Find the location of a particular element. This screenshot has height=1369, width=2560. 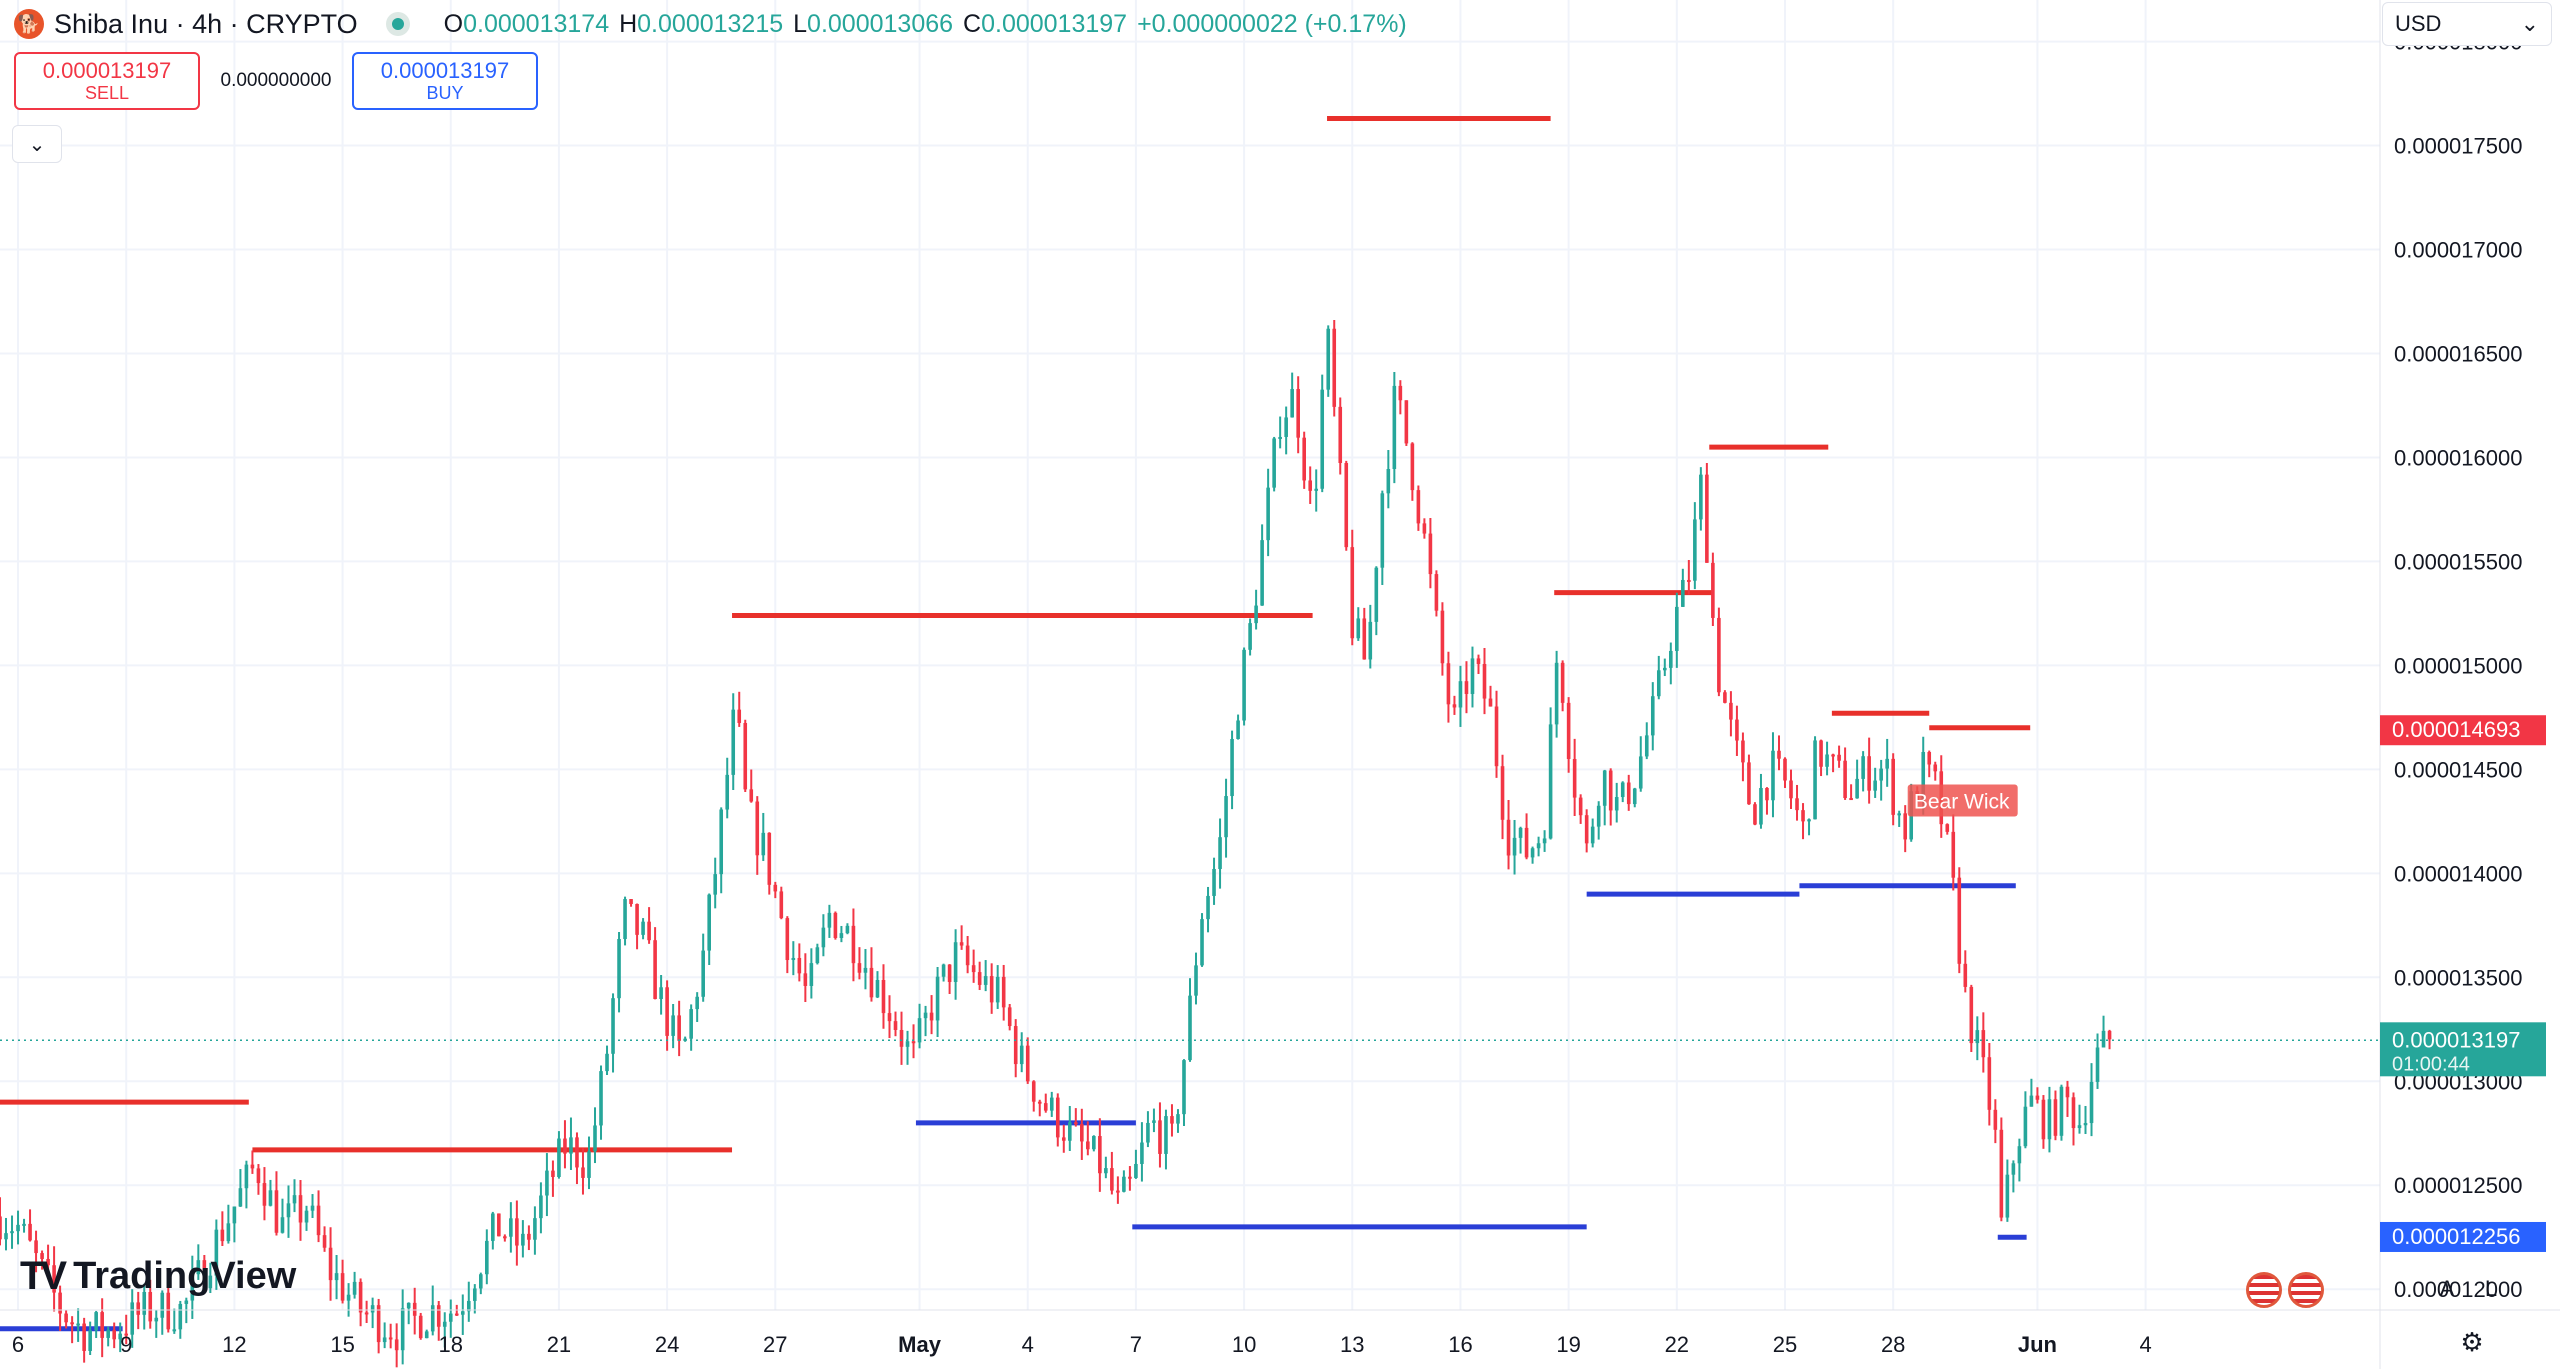

symbol-title: Shiba Inu · 4h · CRYPTO is located at coordinates (206, 23).